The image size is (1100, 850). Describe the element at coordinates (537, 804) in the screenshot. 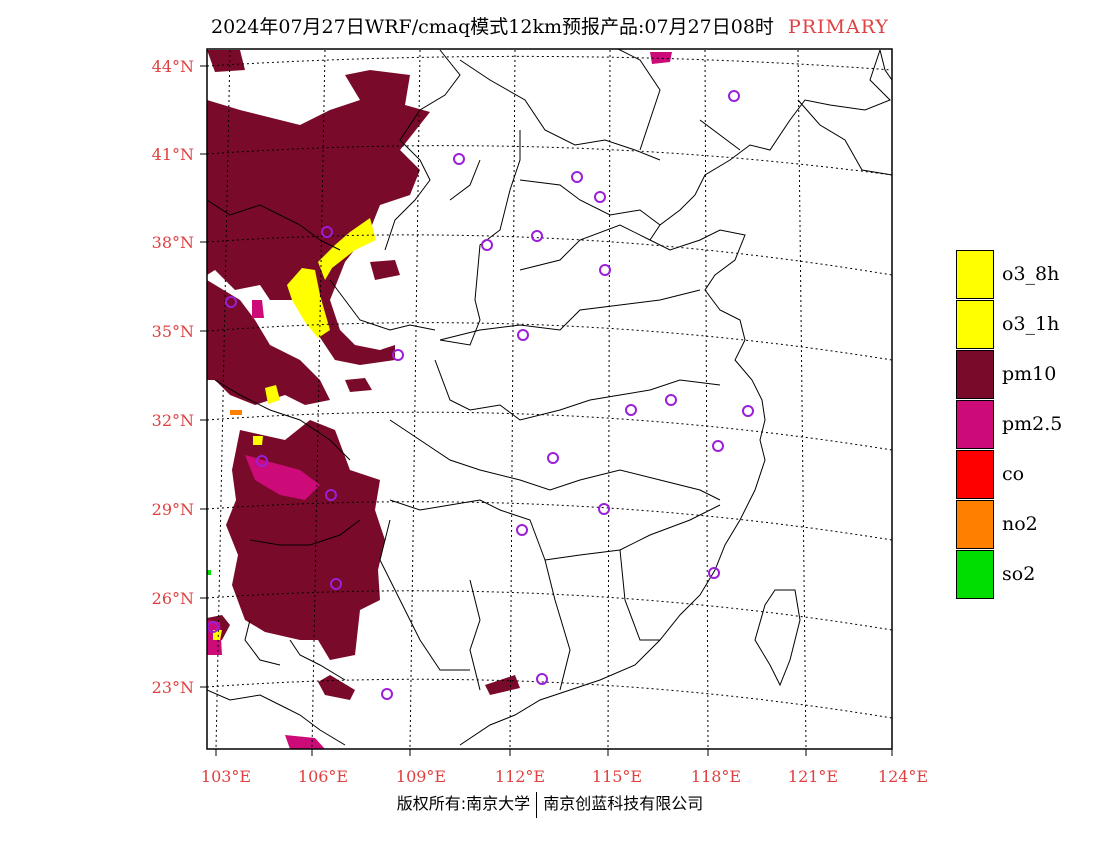

I see `footer-separator` at that location.